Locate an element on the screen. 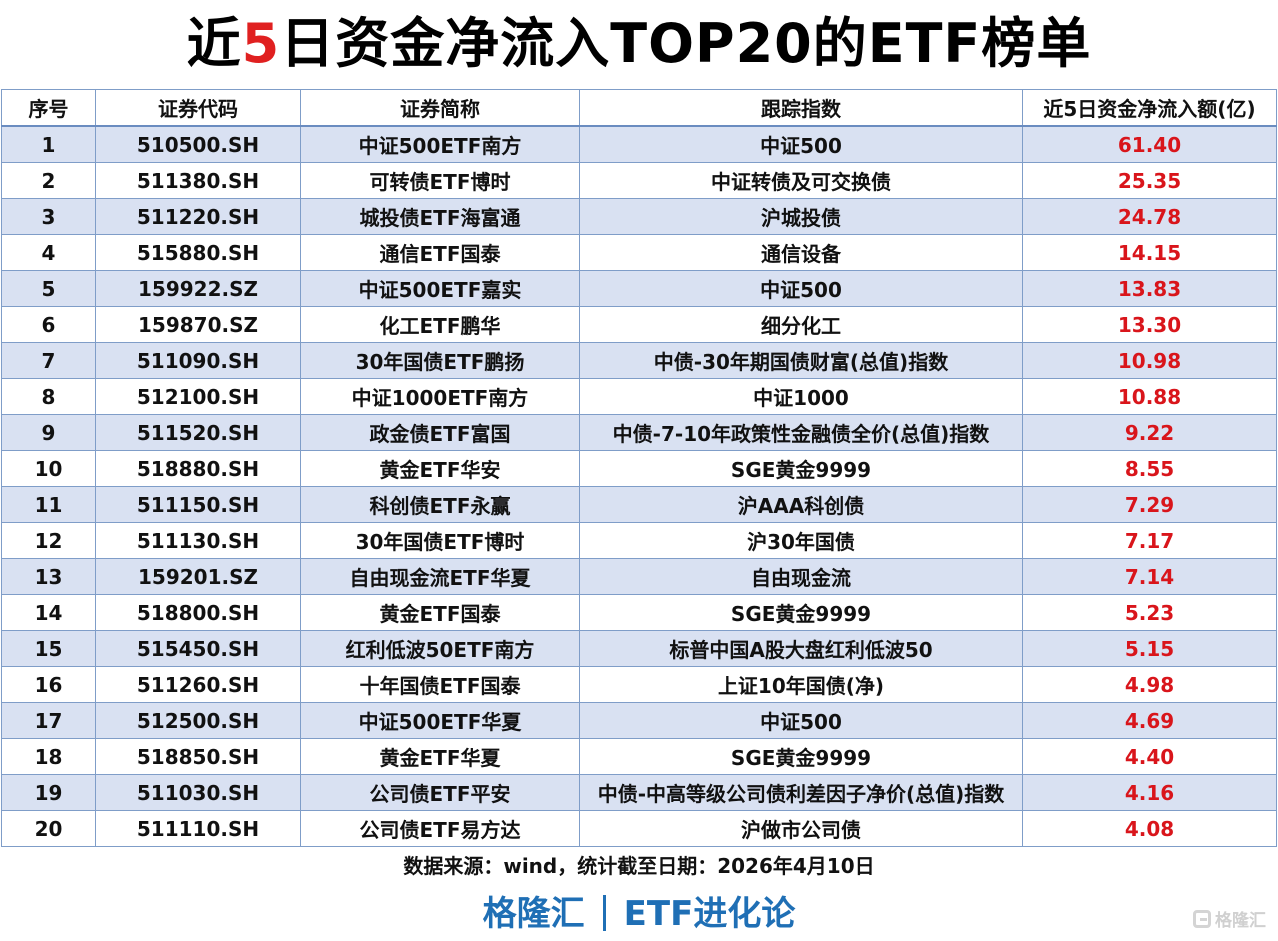 The height and width of the screenshot is (941, 1278). header-rank: 序号 is located at coordinates (48, 108).